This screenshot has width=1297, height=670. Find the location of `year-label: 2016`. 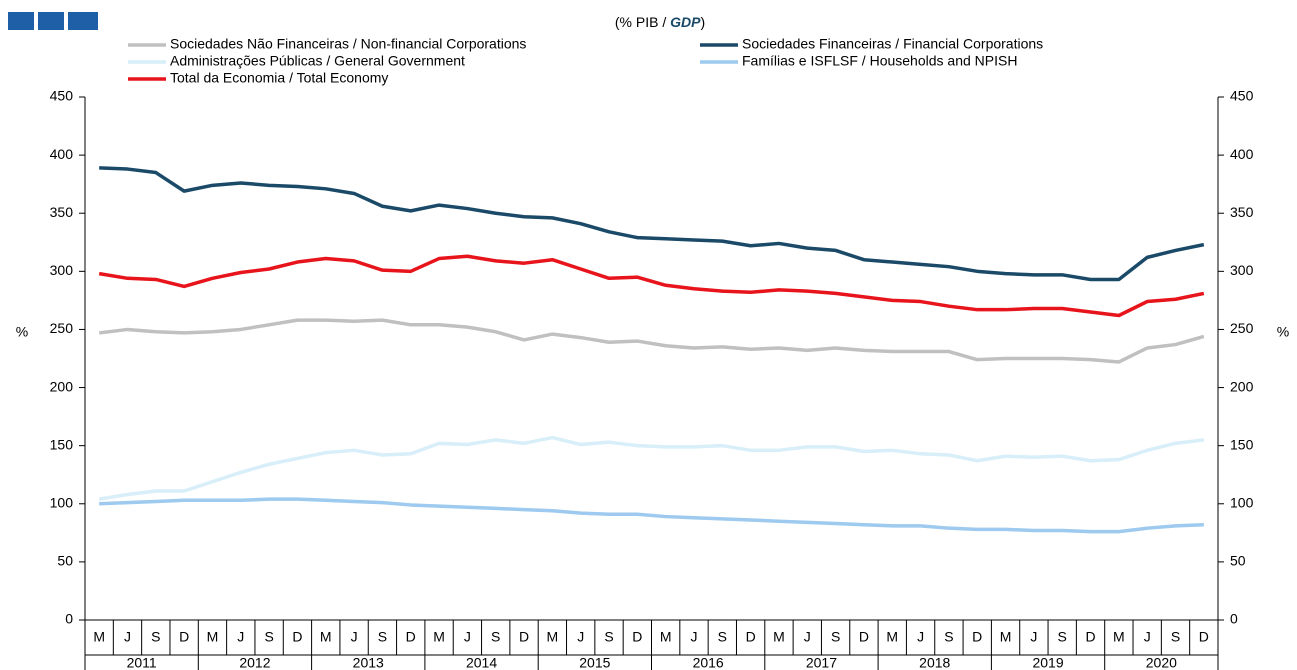

year-label: 2016 is located at coordinates (708, 662).